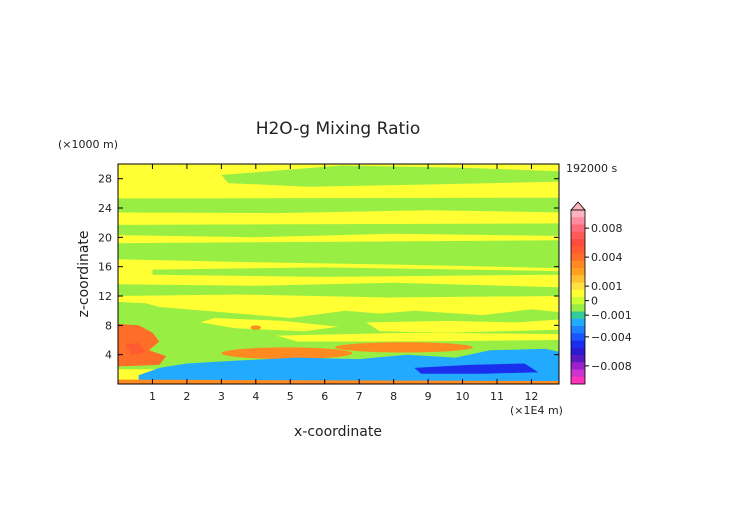 This screenshot has height=532, width=752. Describe the element at coordinates (607, 228) in the screenshot. I see `colorbar-label: 0.008` at that location.